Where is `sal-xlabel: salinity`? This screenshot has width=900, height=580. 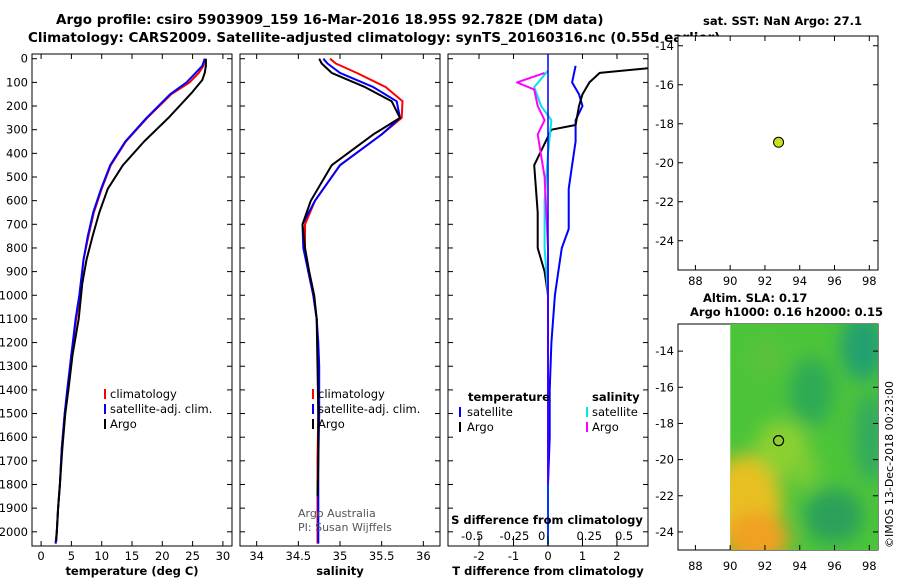
sal-xlabel: salinity is located at coordinates (340, 571).